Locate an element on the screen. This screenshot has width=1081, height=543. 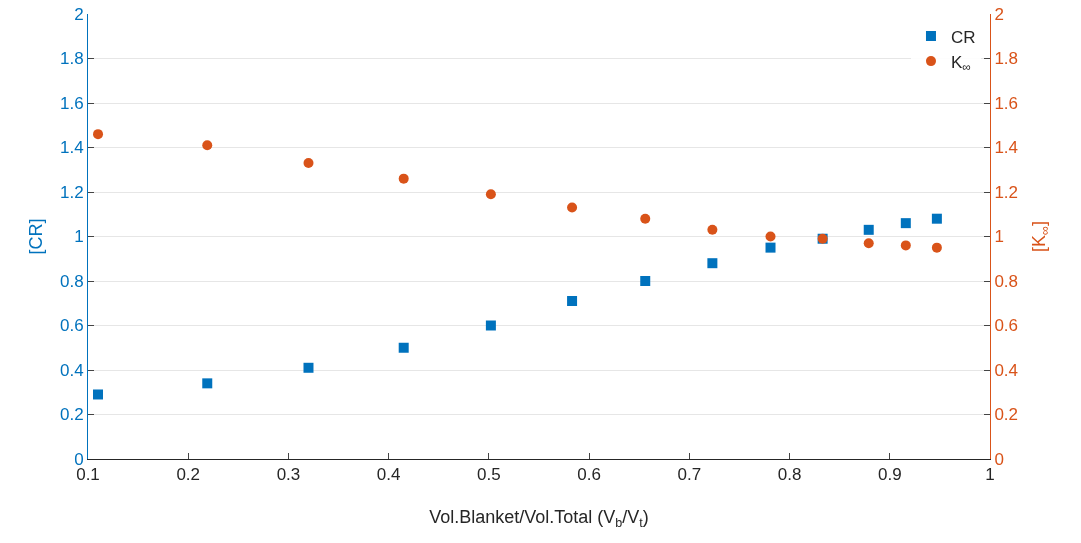
y2-tick-label: 1.4 is located at coordinates (1006, 148).